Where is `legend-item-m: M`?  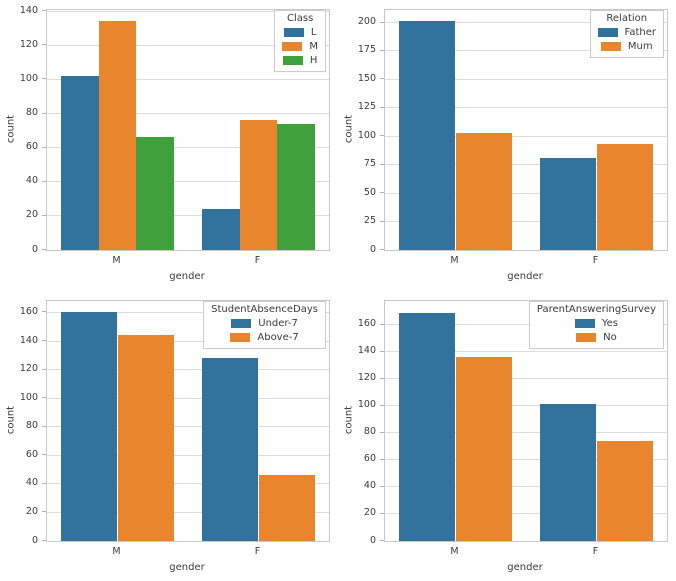
legend-item-m: M is located at coordinates (300, 46).